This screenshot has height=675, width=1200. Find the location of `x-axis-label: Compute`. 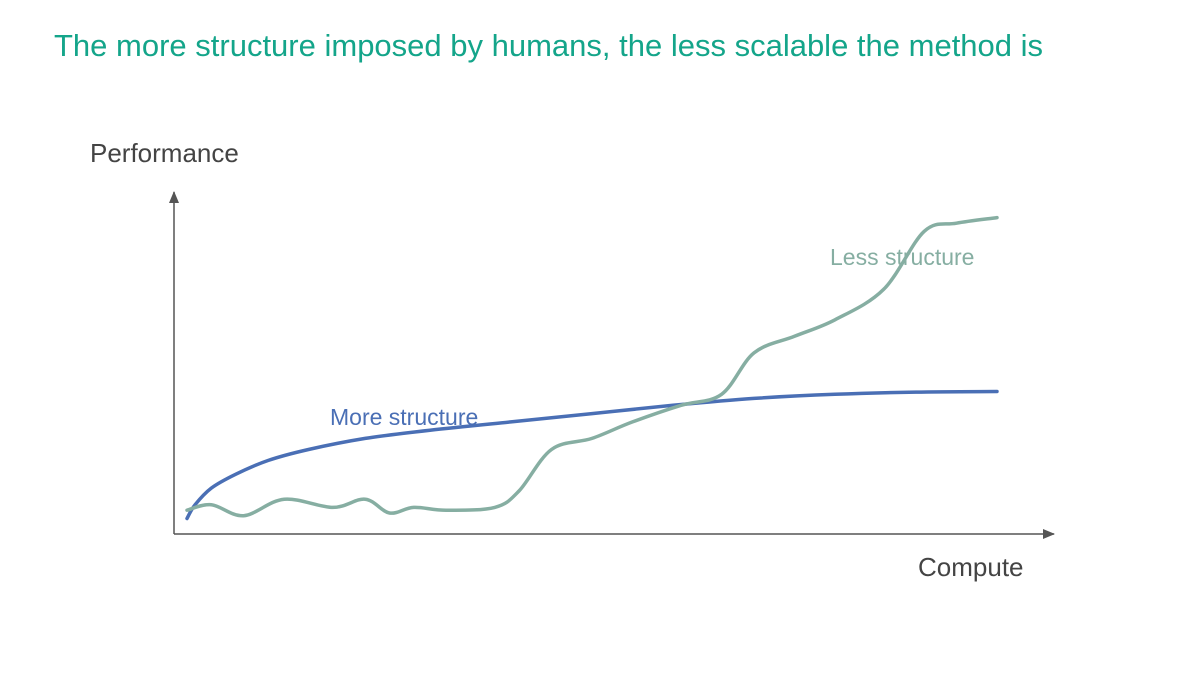

x-axis-label: Compute is located at coordinates (971, 567).